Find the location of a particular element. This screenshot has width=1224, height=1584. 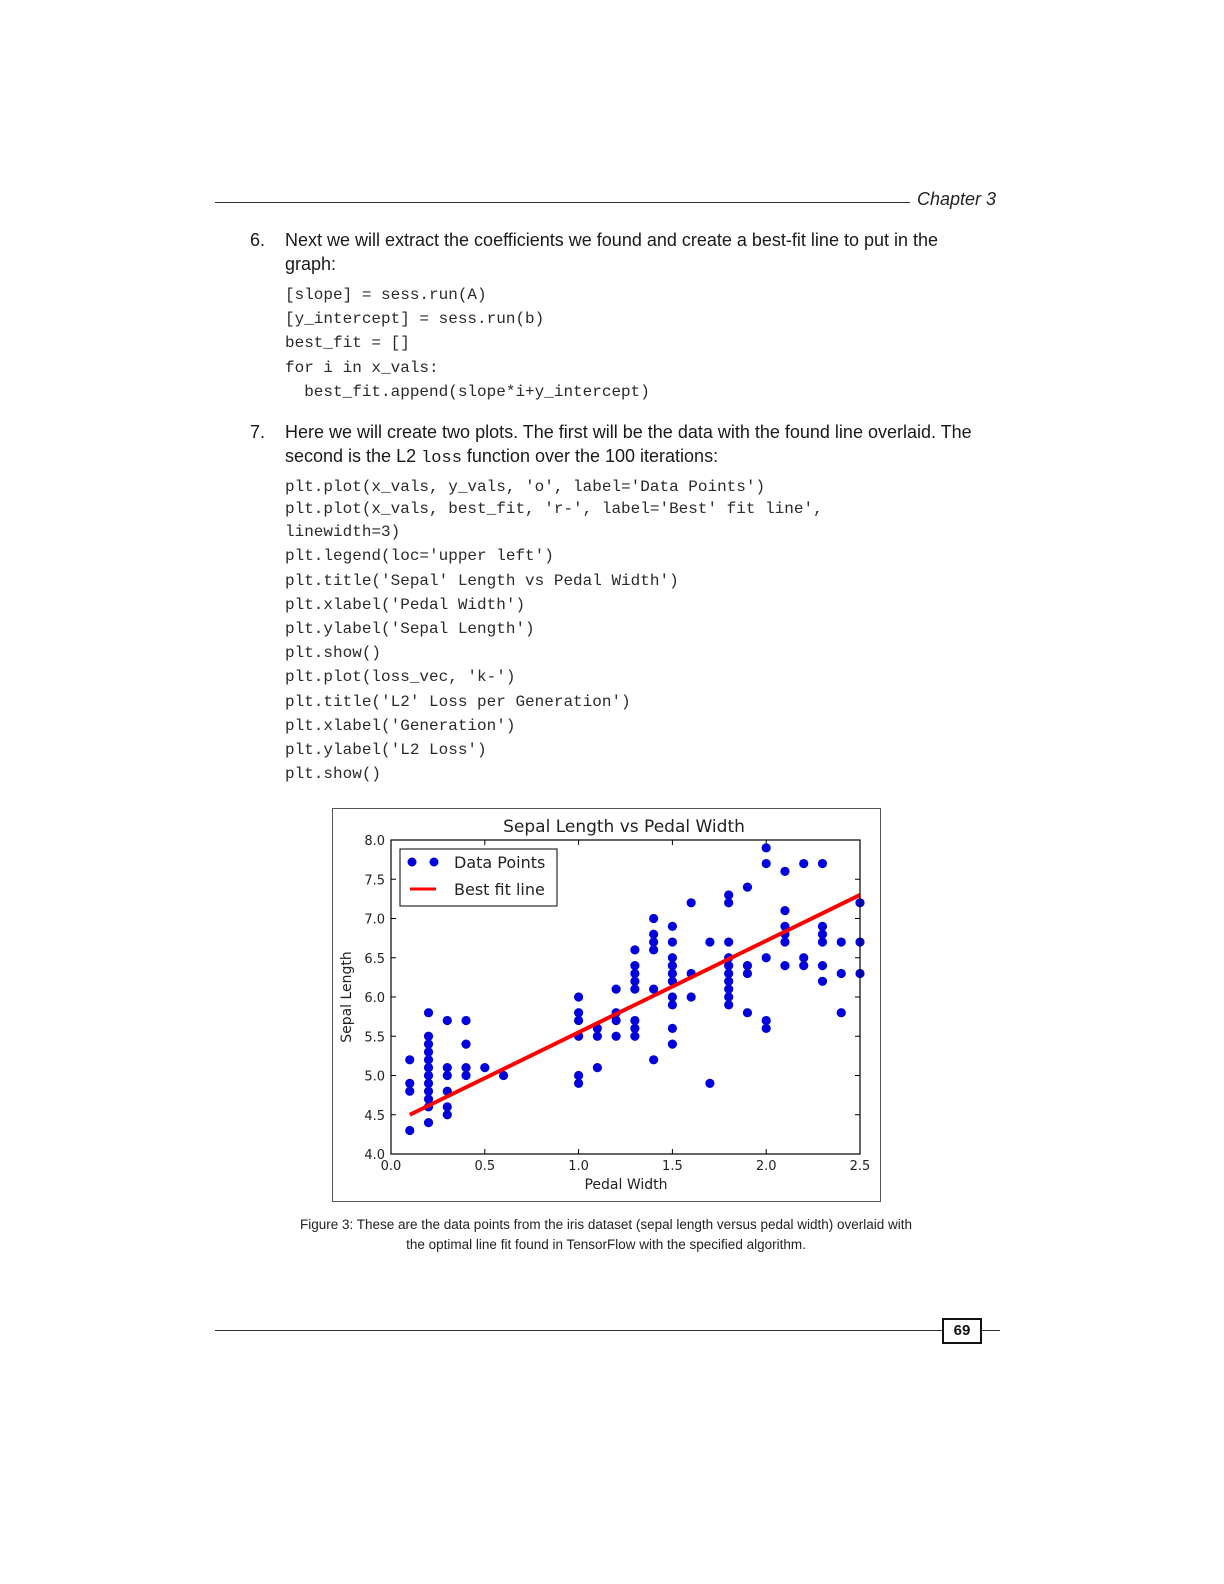

y-tick-label: 7.0 is located at coordinates (374, 920).